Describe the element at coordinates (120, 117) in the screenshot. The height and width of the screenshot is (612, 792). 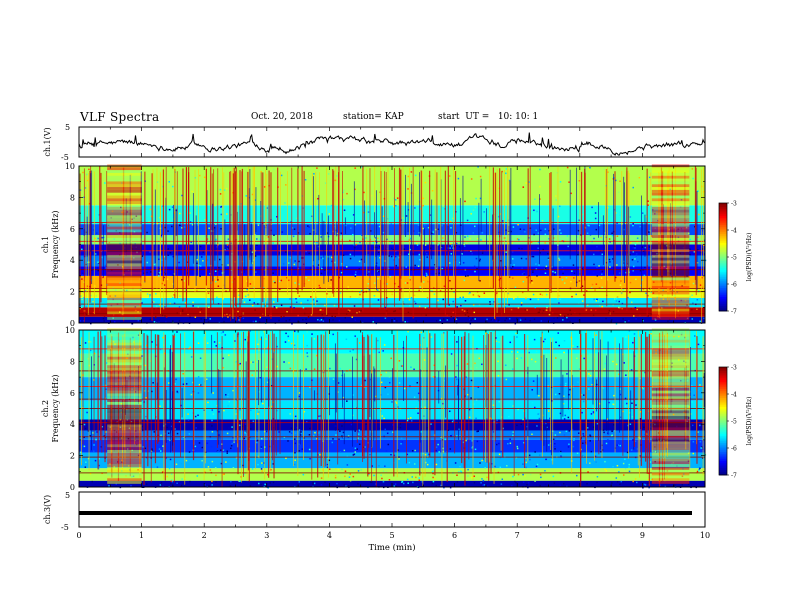
I see `figure-title: VLF Spectra` at that location.